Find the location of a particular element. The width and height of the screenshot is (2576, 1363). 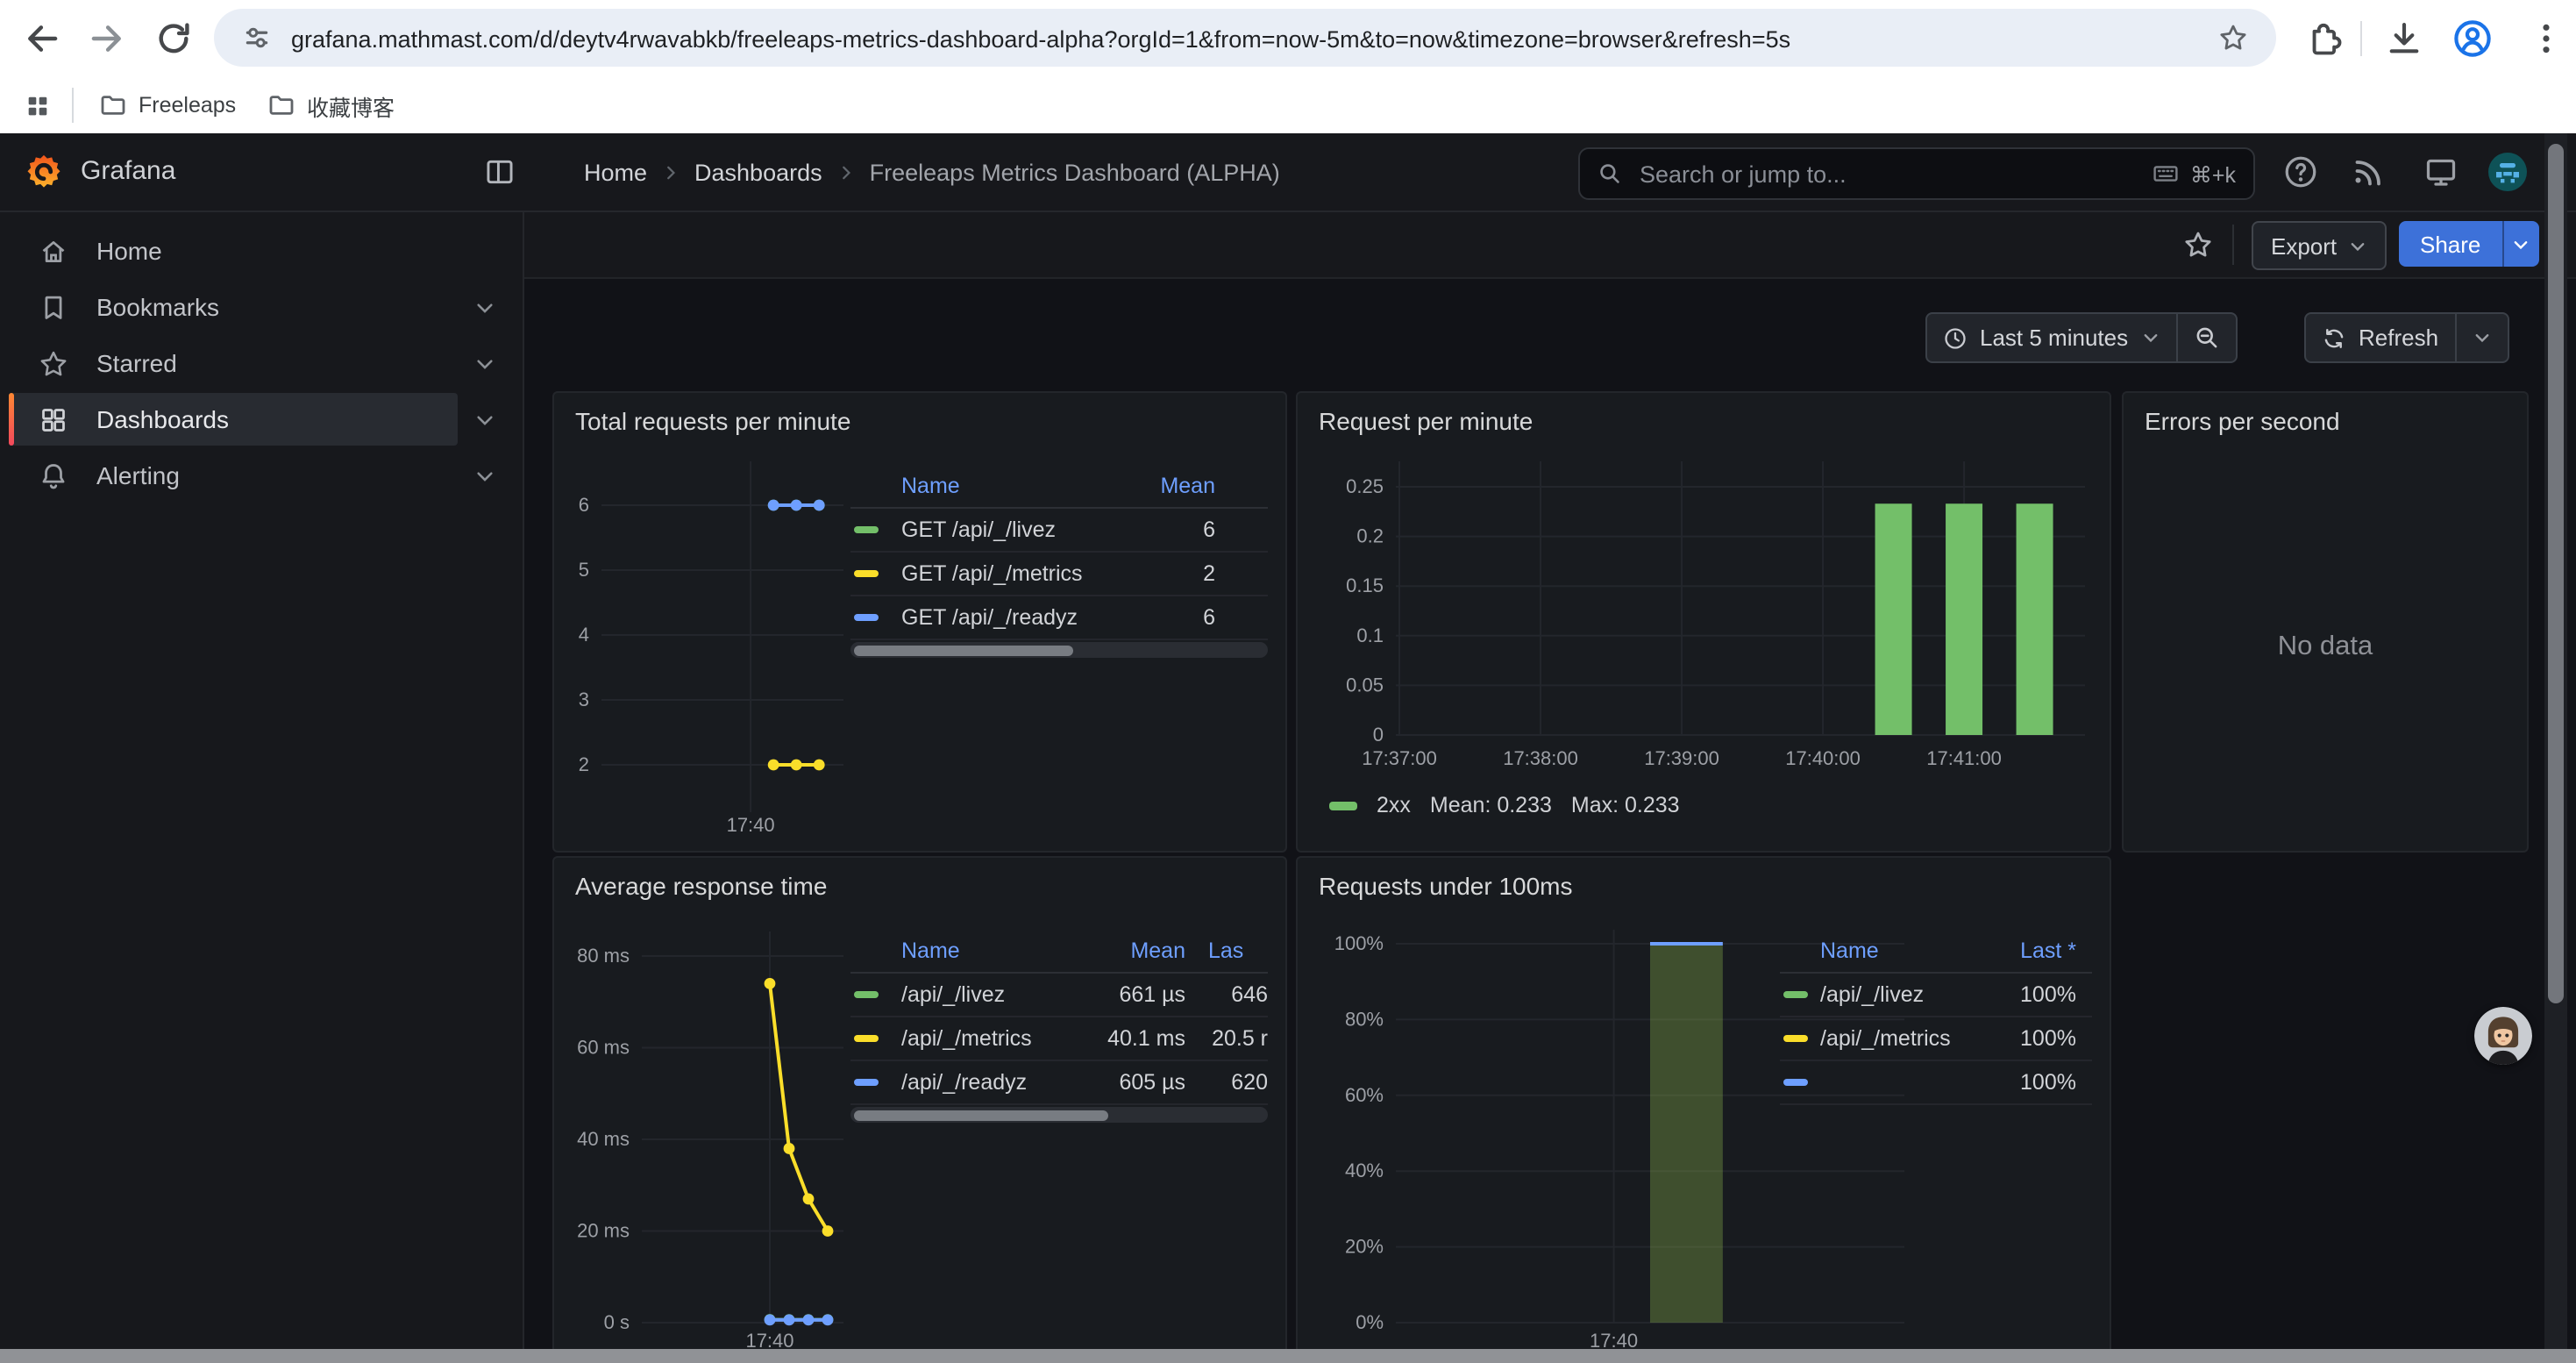

search-shortcut: ⌘+k is located at coordinates (2212, 174).